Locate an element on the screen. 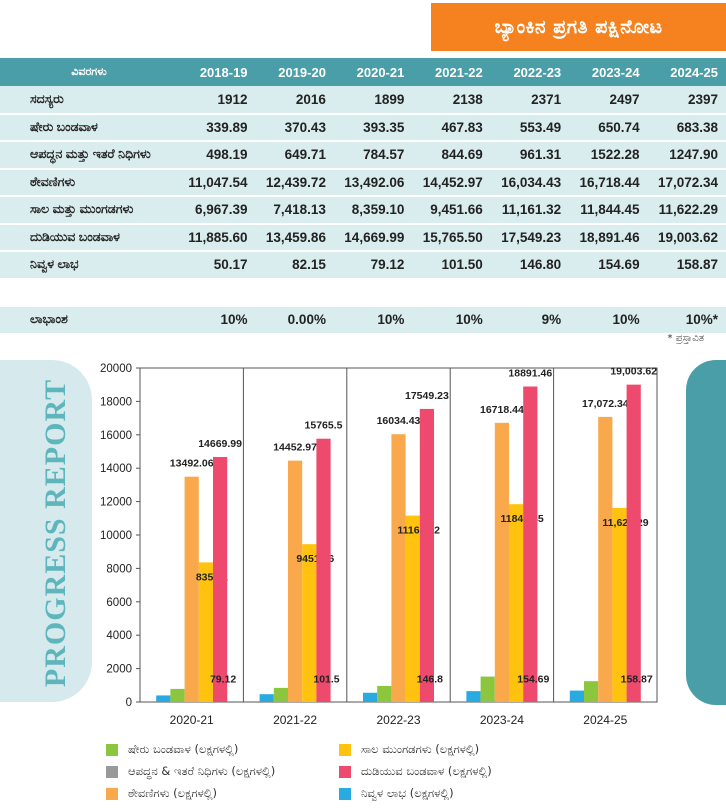  legend-label: ಸಾಲ ಮುಂಗಡಗಳು (ಲಕ್ಷಗಳಲ್ಲಿ) is located at coordinates (420, 749).